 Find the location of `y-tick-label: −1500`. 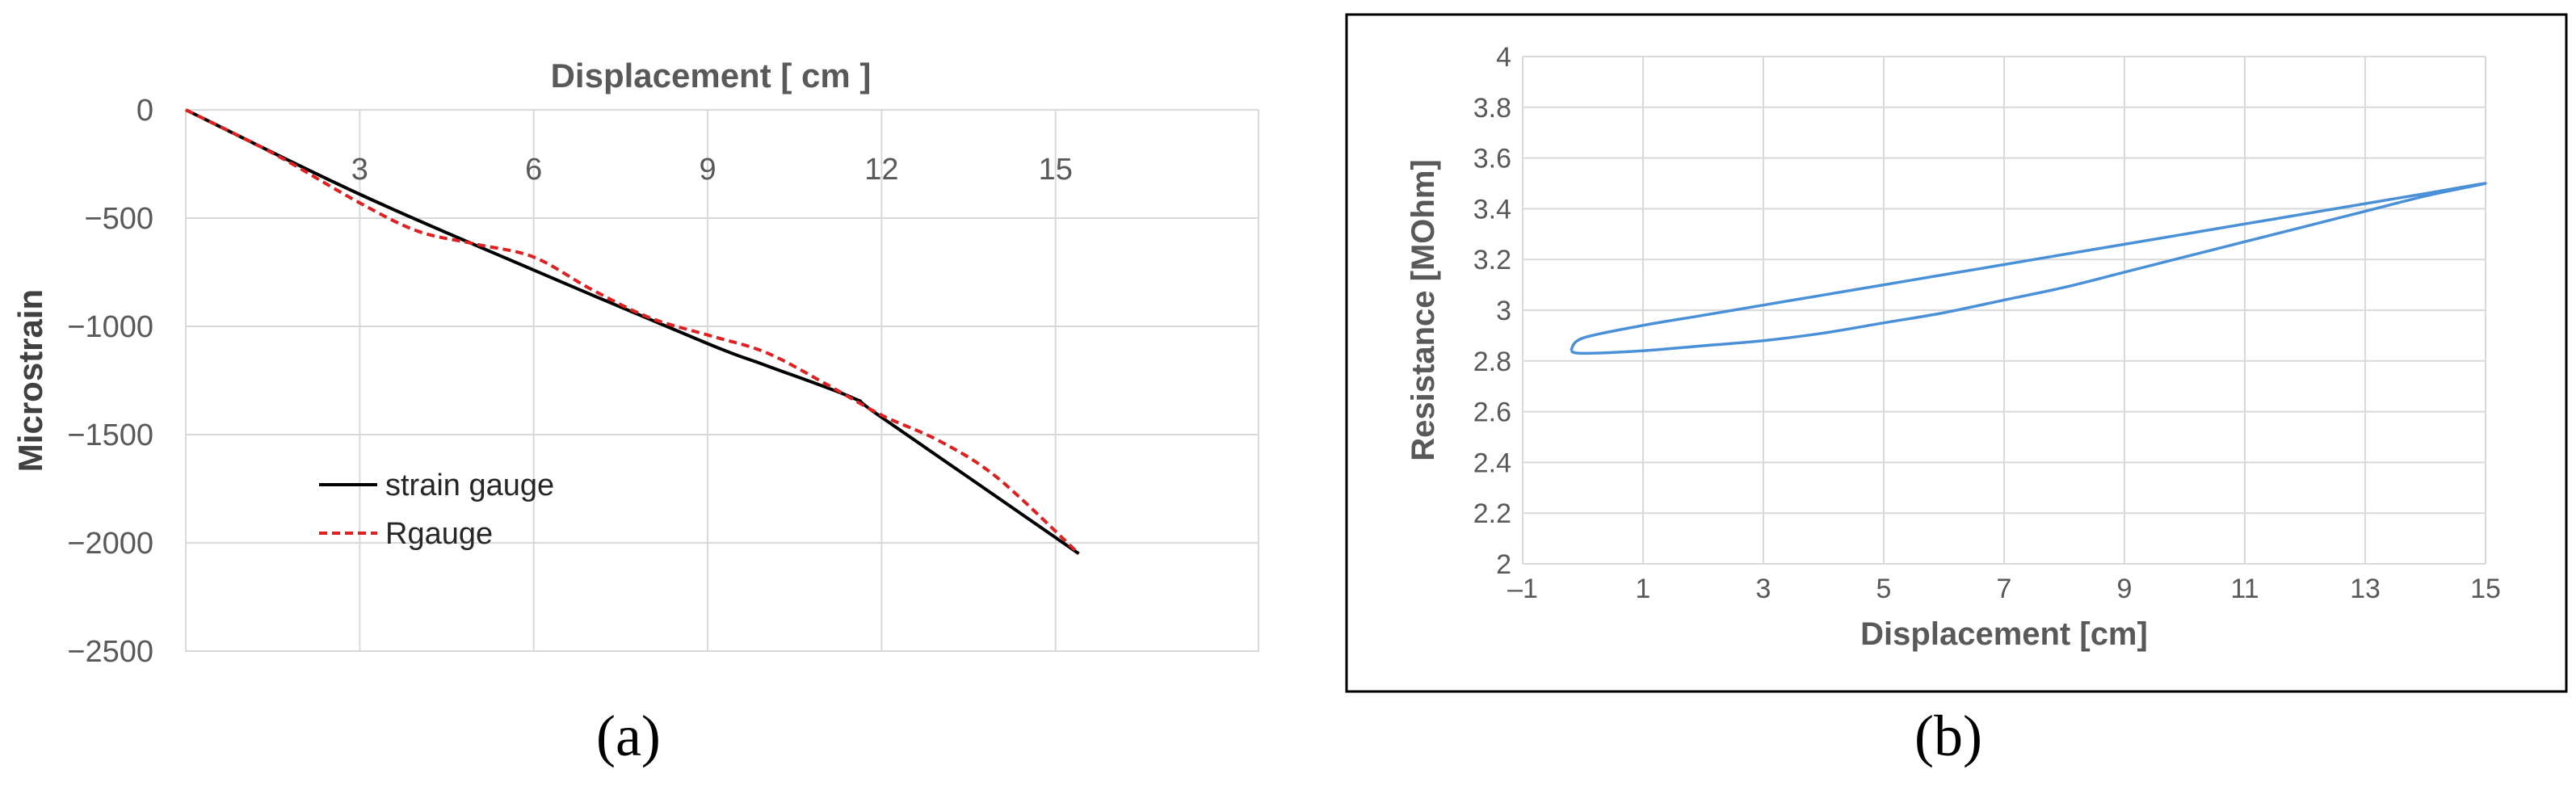

y-tick-label: −1500 is located at coordinates (110, 435).